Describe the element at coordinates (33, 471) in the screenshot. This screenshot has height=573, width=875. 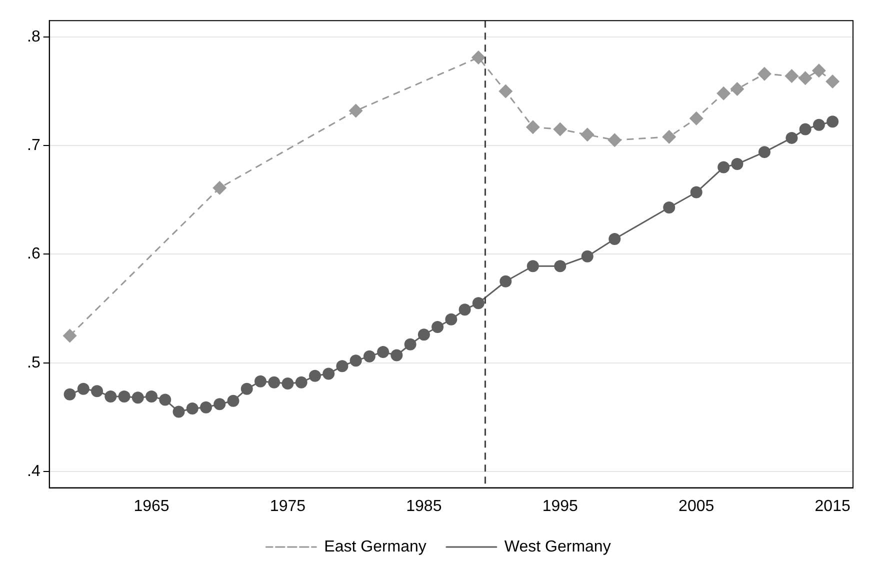
I see `y-tick-label: .4` at that location.